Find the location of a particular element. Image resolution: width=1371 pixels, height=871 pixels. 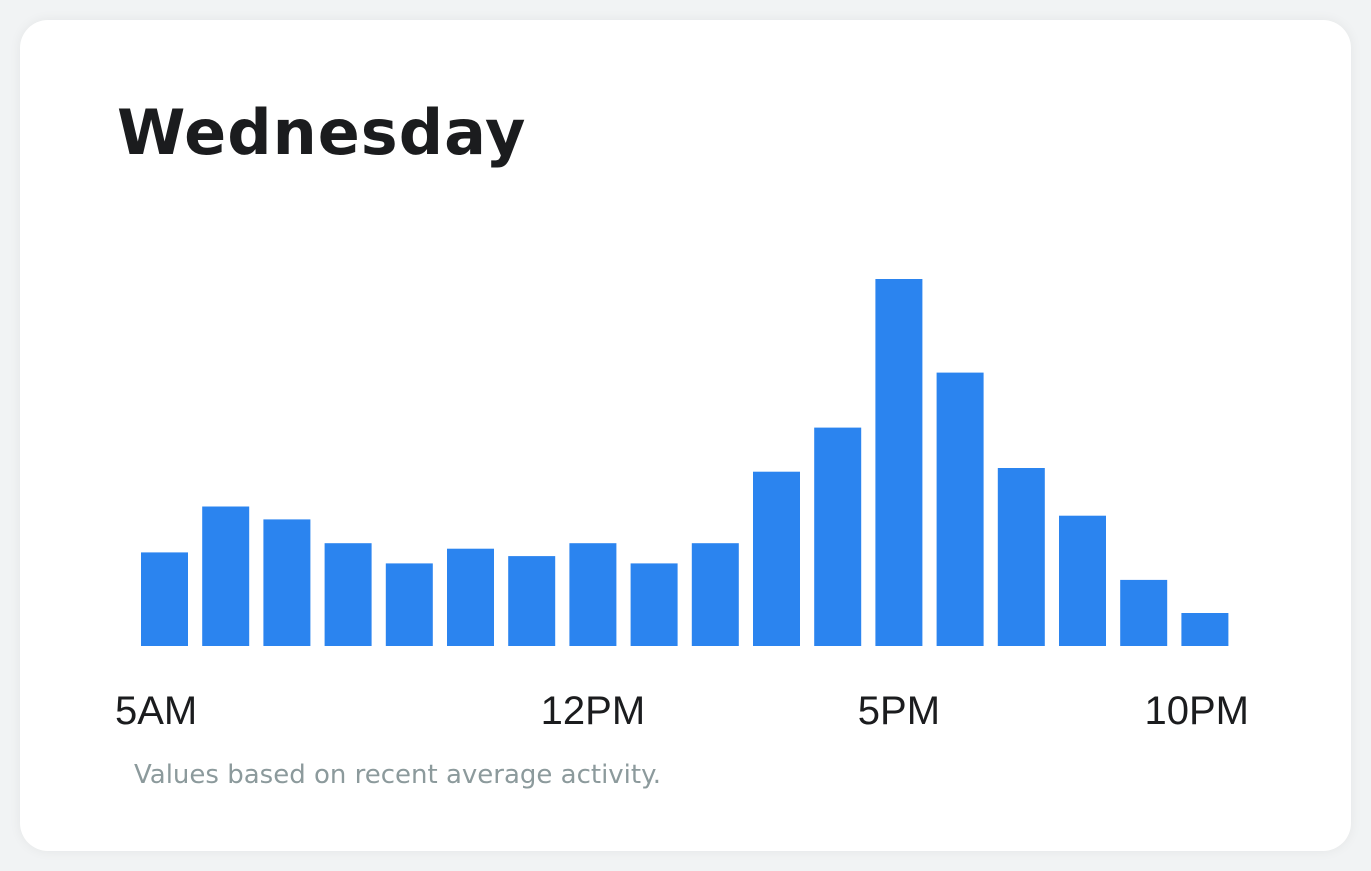

bar-5am is located at coordinates (164, 599).